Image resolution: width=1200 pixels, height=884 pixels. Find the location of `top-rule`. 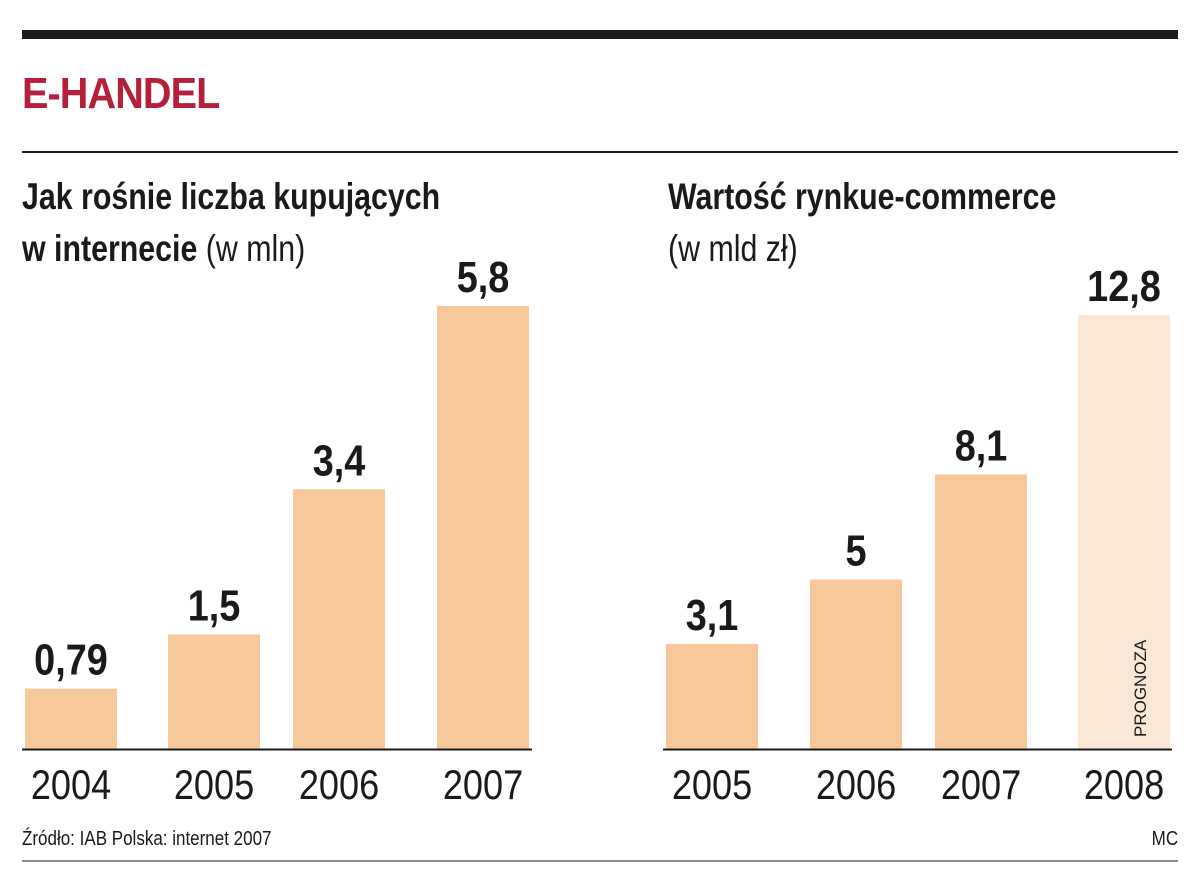

top-rule is located at coordinates (600, 34).